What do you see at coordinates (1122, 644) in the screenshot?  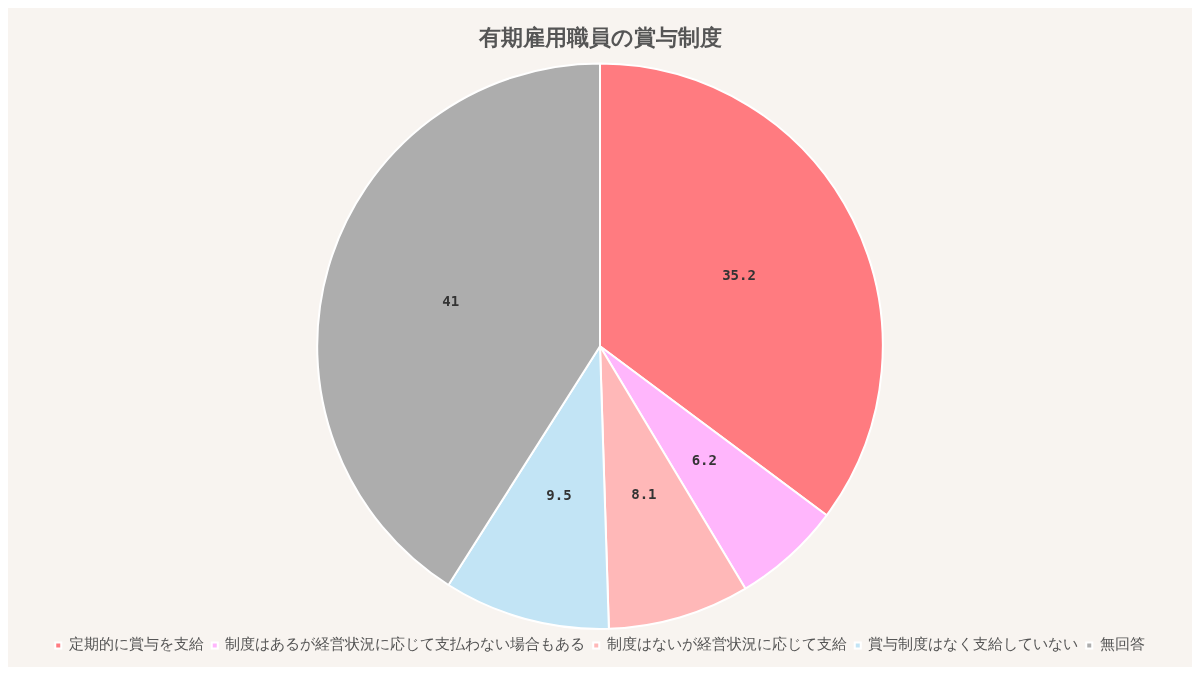 I see `legend-label: 無回答` at bounding box center [1122, 644].